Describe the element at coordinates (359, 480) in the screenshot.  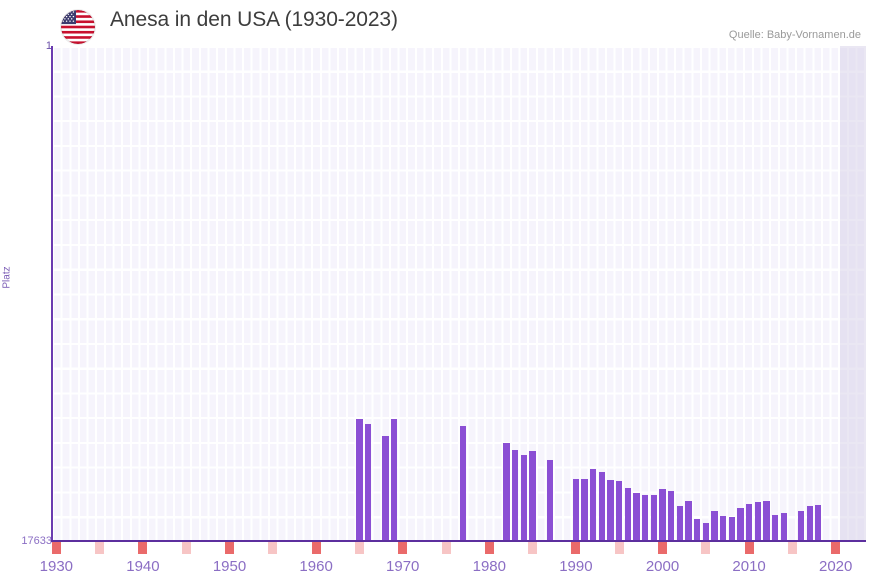
I see `bar-1965` at that location.